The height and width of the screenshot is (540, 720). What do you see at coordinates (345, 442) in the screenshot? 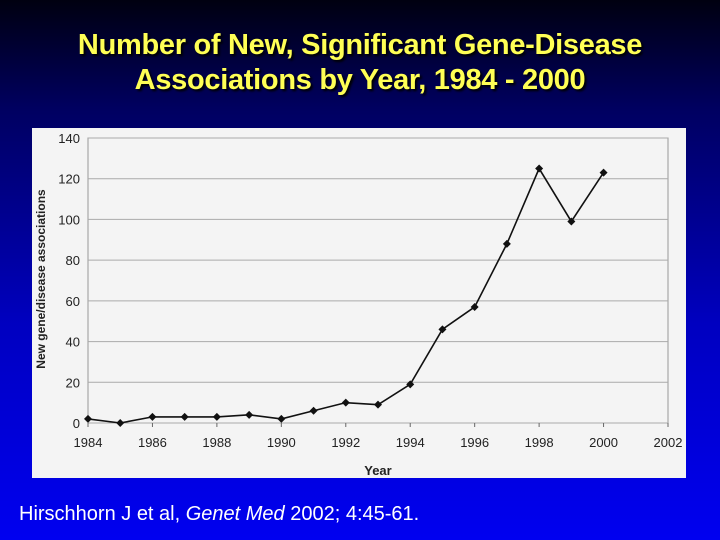
I see `x-tick-label: 1992` at bounding box center [345, 442].